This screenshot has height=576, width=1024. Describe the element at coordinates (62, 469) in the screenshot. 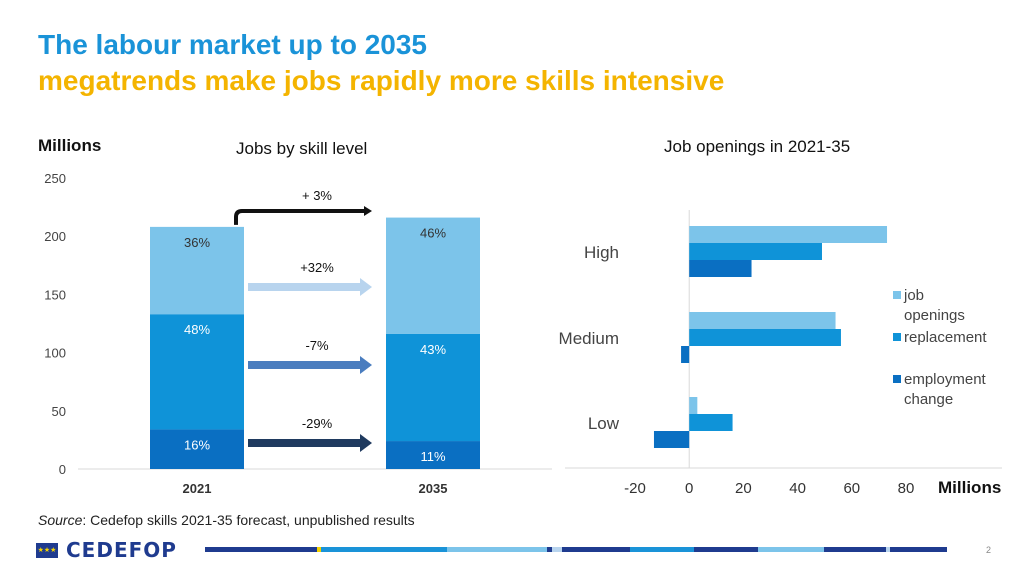

I see `y-tick-label: 0` at that location.